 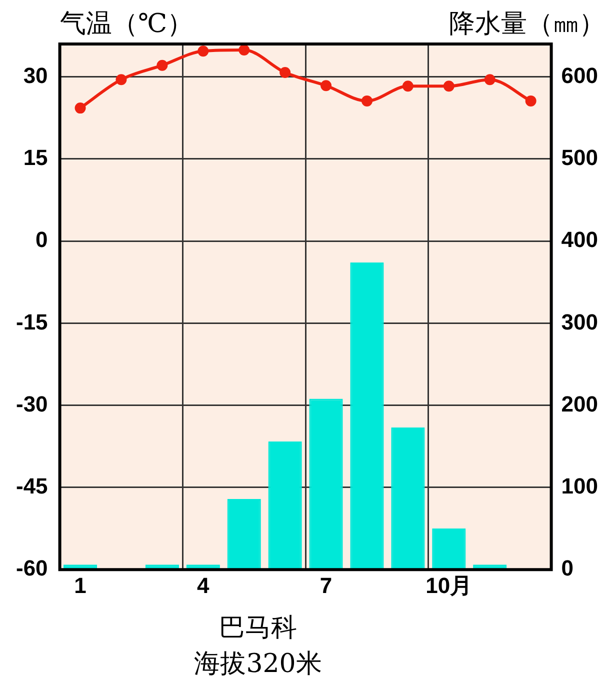 What do you see at coordinates (32, 568) in the screenshot?
I see `y-tick-label: -60` at bounding box center [32, 568].